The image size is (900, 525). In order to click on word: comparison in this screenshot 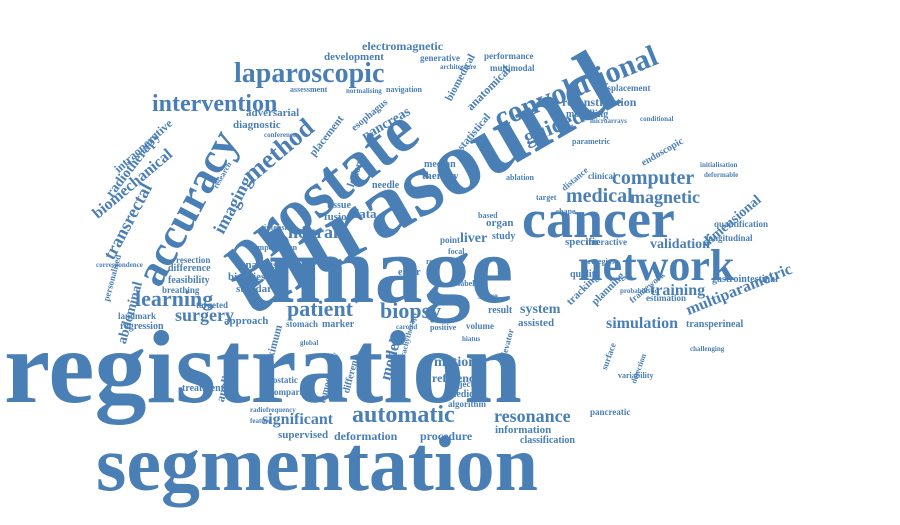, I will do `click(292, 392)`.